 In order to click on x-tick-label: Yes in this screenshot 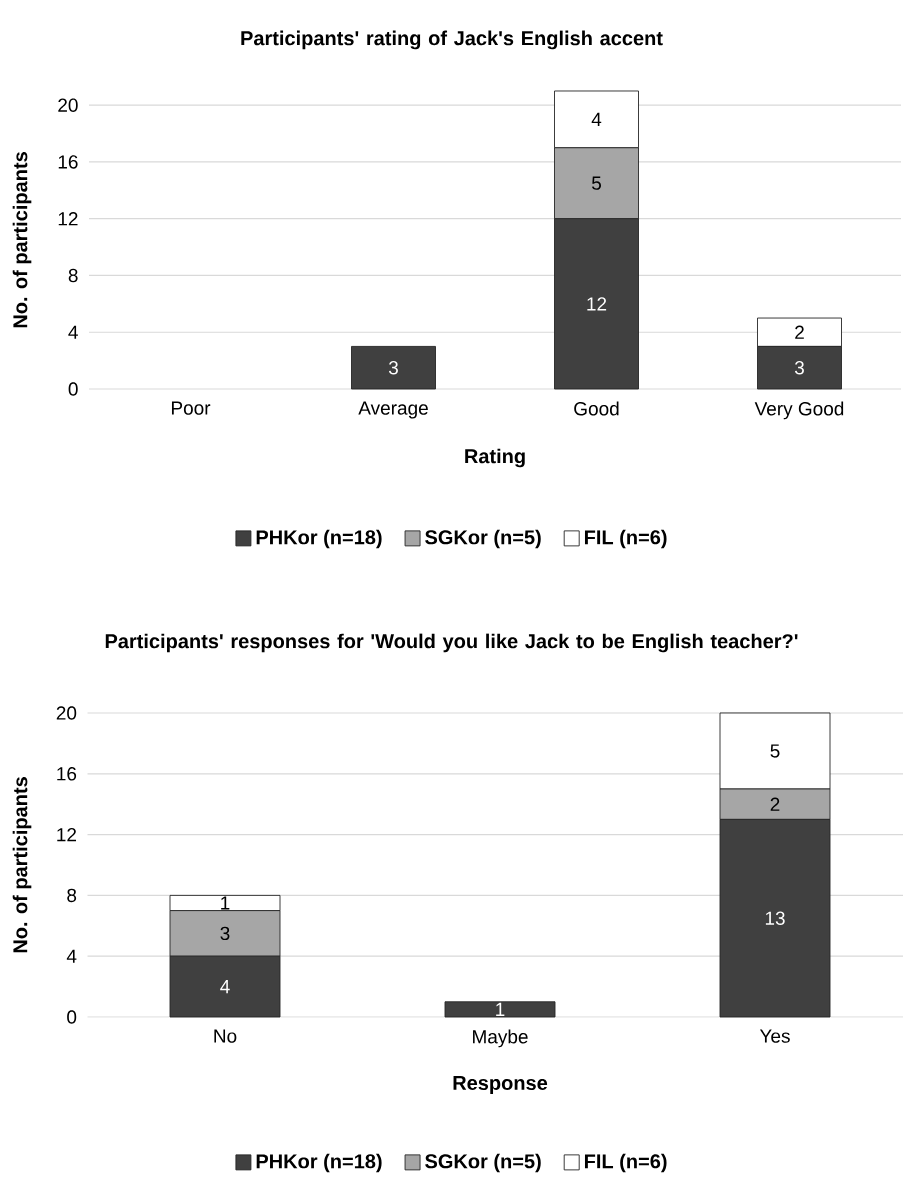, I will do `click(774, 1036)`.